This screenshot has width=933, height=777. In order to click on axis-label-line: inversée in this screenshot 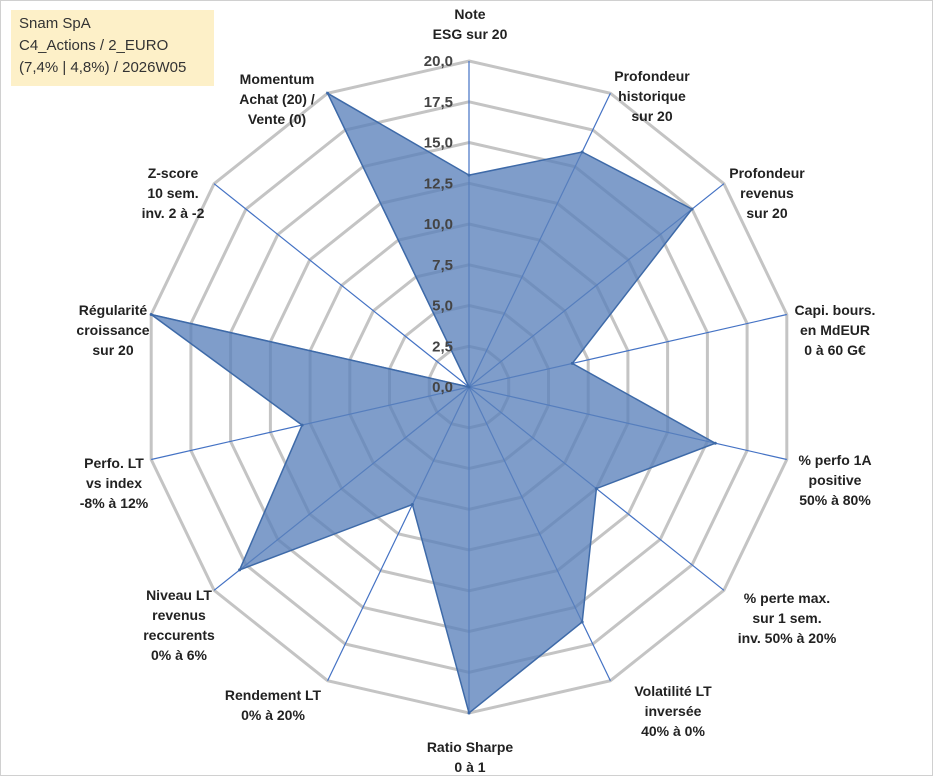, I will do `click(673, 711)`.